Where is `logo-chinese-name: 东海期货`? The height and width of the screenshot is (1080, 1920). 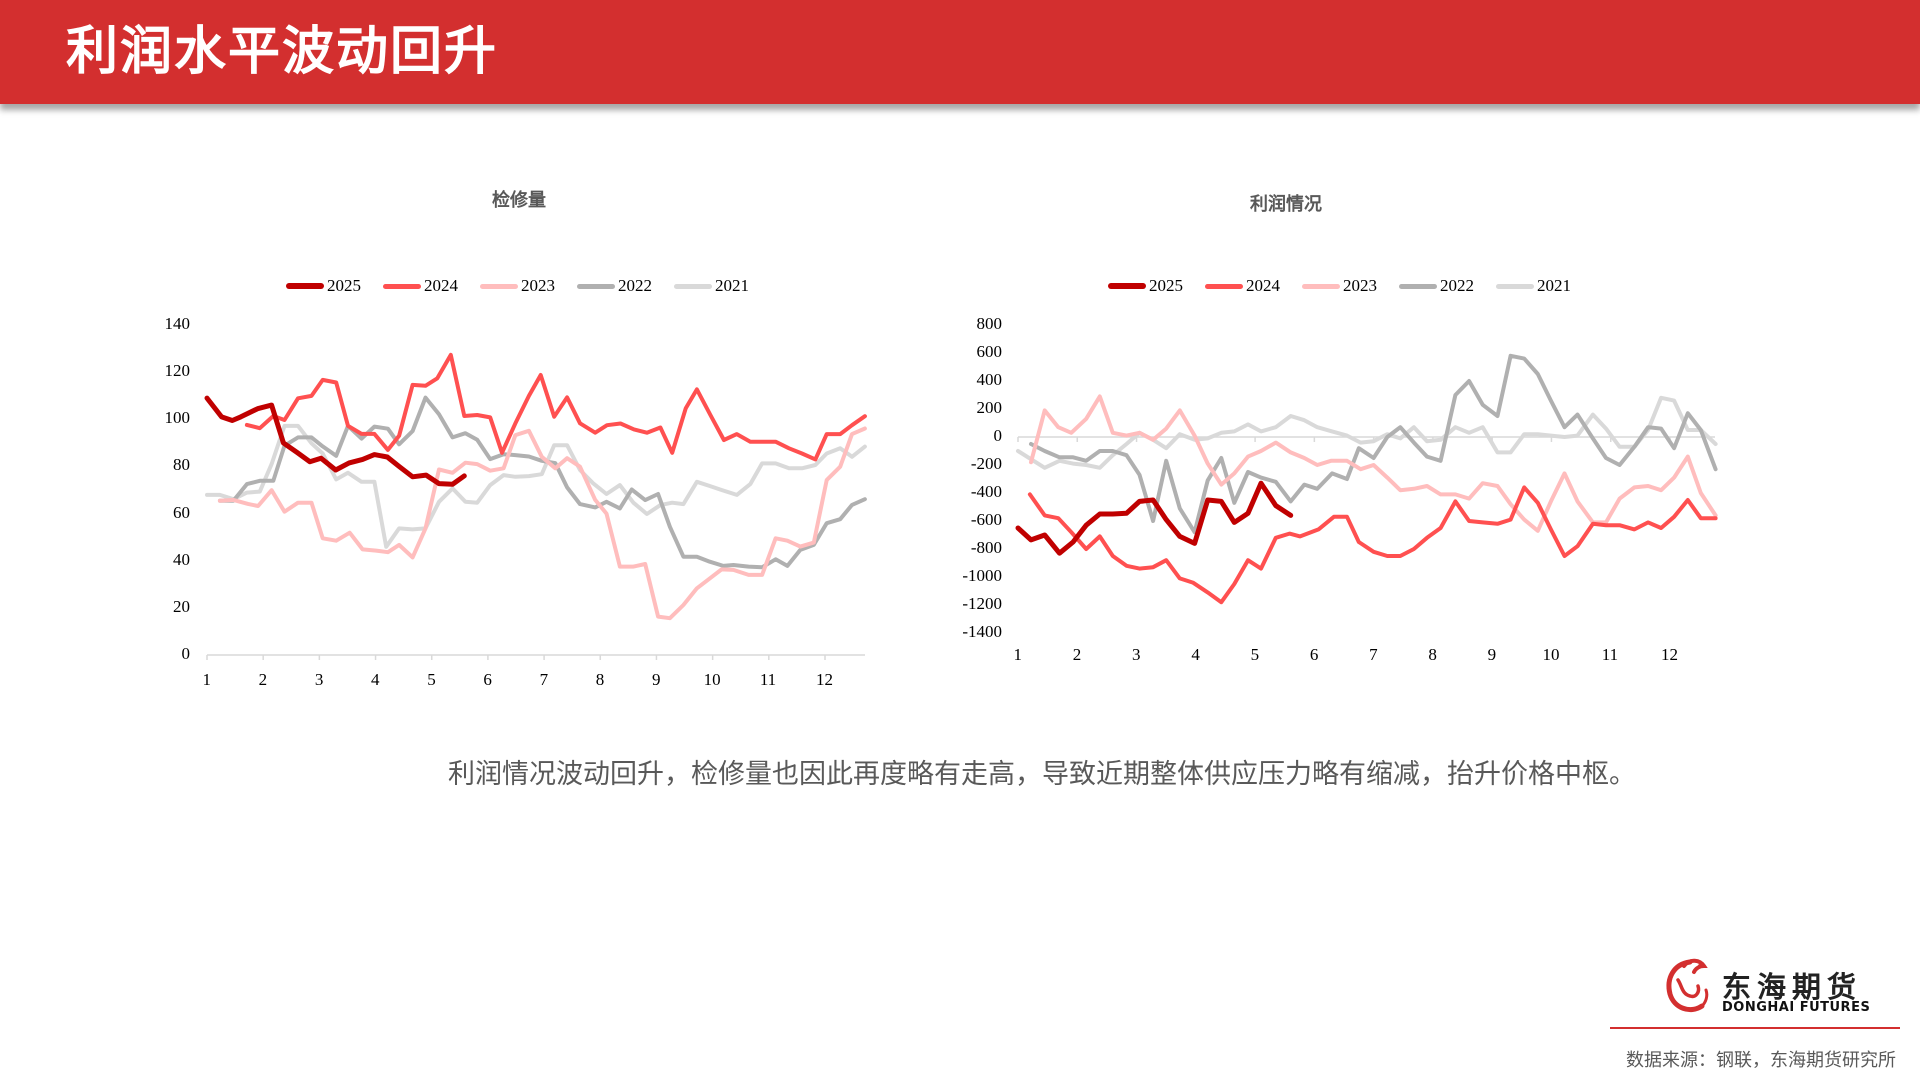 logo-chinese-name: 东海期货 is located at coordinates (1792, 987).